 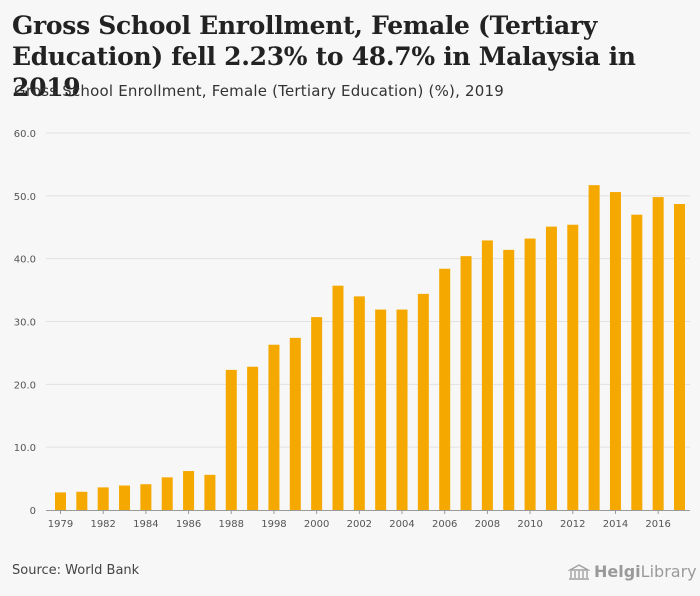 I want to click on bar-2004, so click(x=359, y=403).